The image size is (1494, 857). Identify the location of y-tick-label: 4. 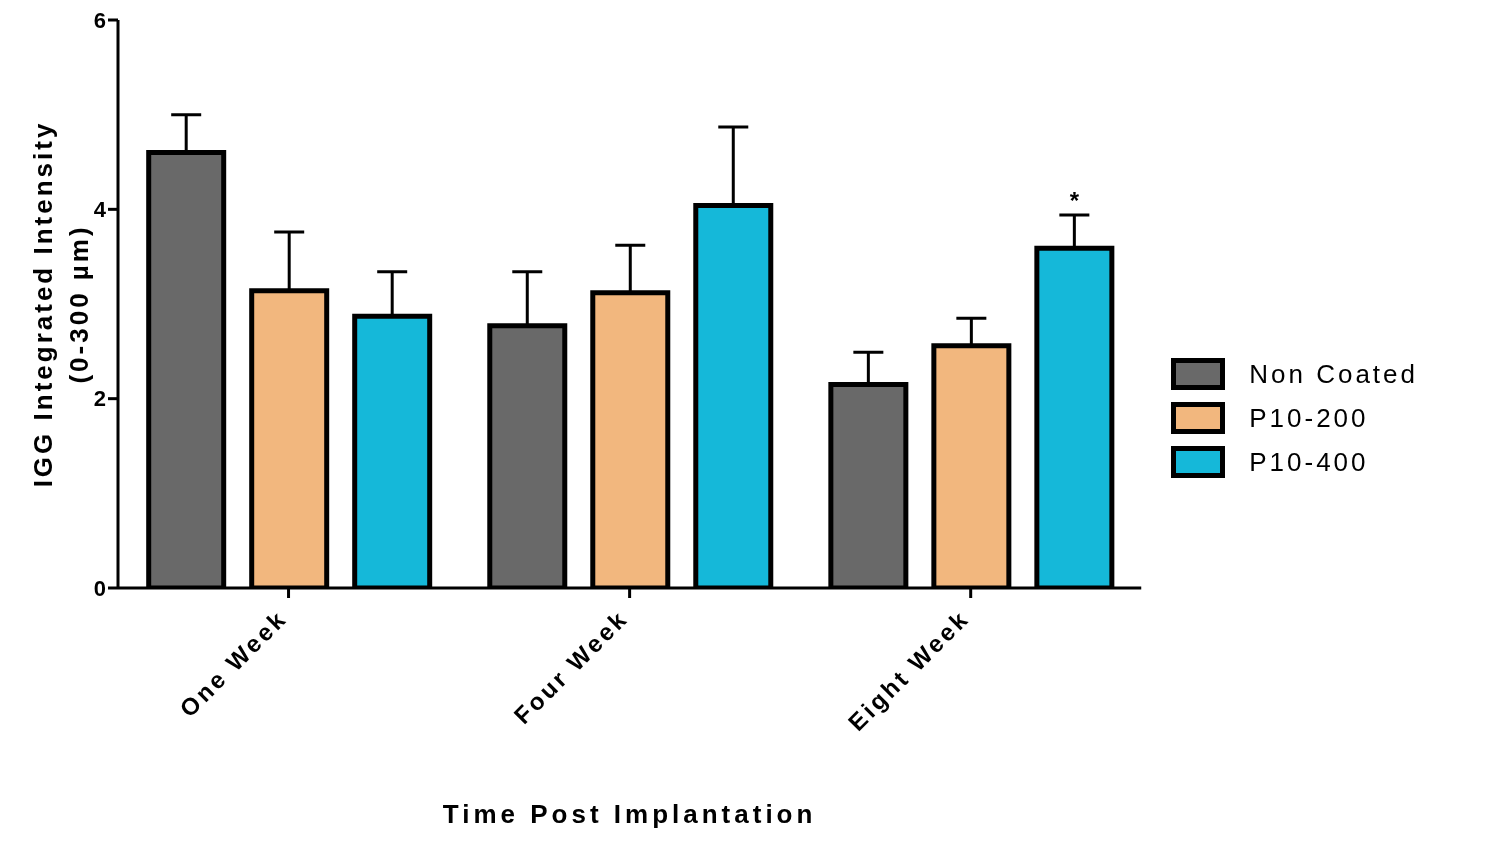
(100, 210).